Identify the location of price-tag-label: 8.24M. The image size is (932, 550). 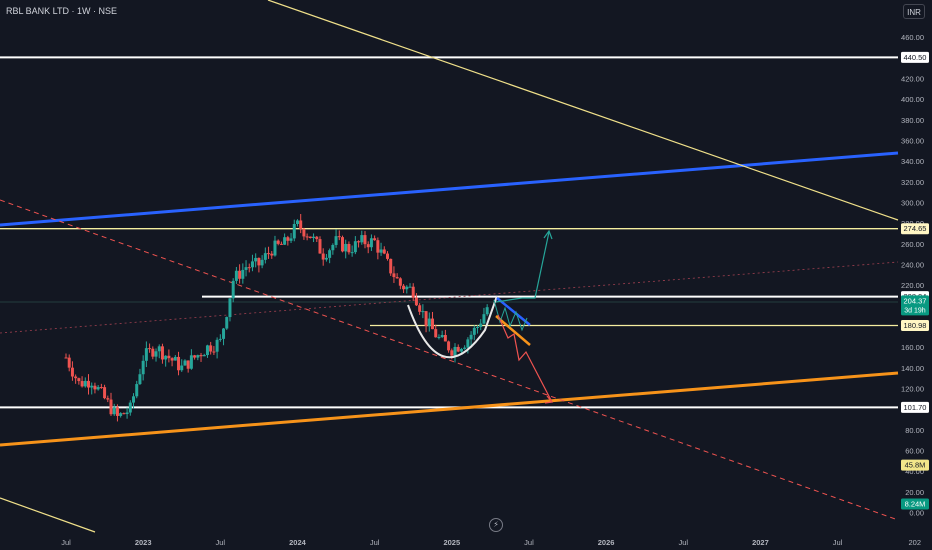
(915, 503).